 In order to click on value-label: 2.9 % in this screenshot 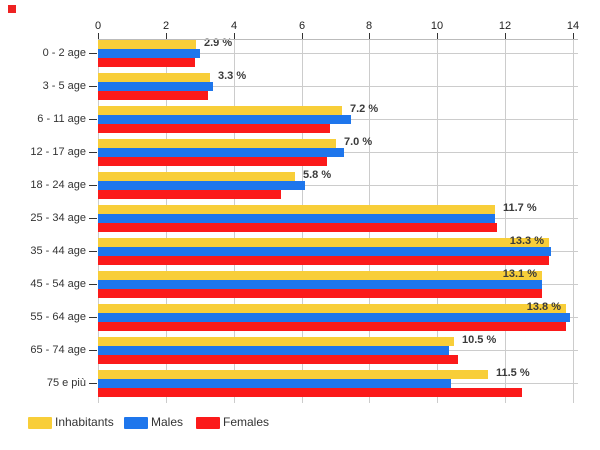, I will do `click(218, 43)`.